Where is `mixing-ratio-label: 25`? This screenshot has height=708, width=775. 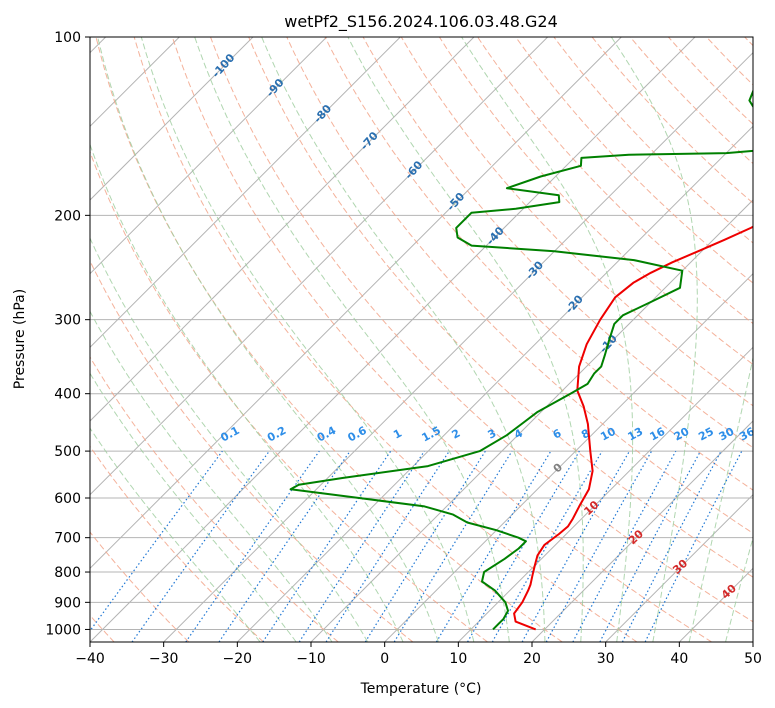 mixing-ratio-label: 25 is located at coordinates (706, 434).